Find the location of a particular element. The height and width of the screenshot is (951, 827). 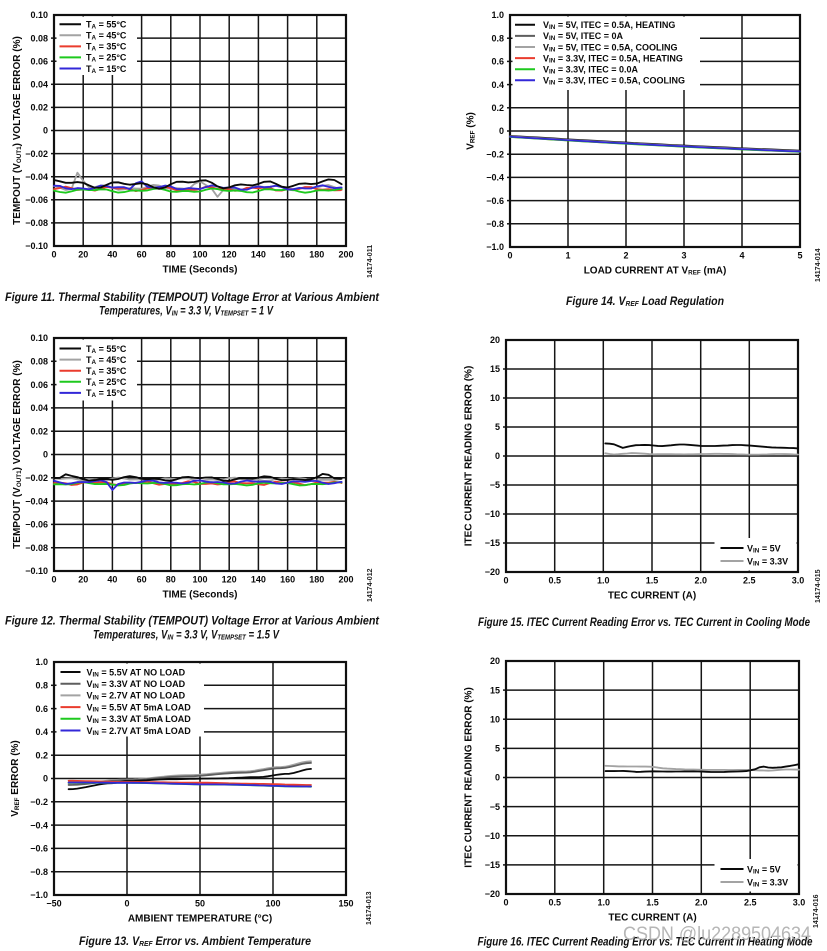

svg-text: −0.08 is located at coordinates (36, 548).